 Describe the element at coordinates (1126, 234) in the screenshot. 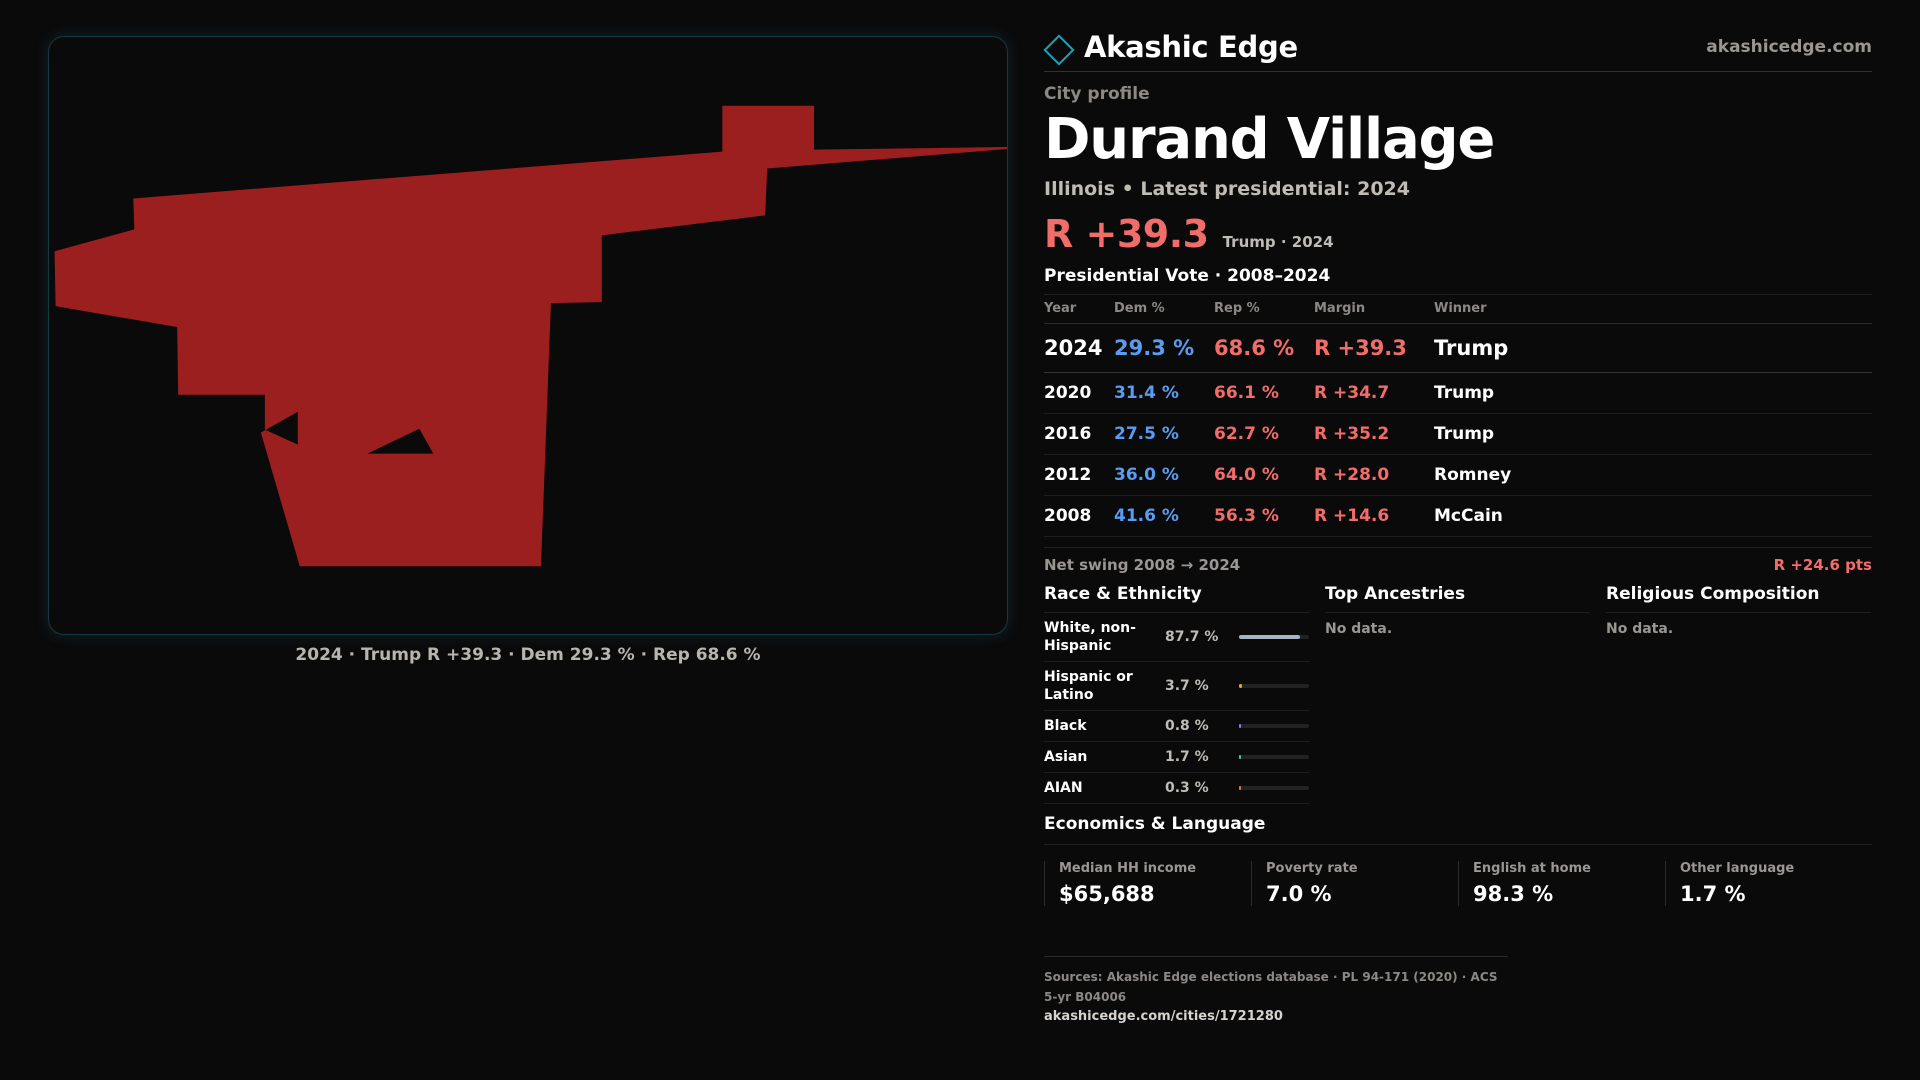

I see `latest-margin-value: R +39.3` at that location.